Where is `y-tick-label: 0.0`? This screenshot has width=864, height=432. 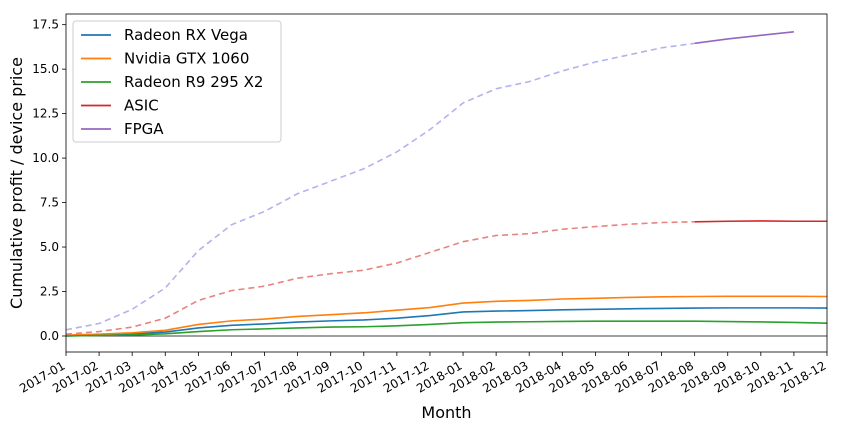 y-tick-label: 0.0 is located at coordinates (49, 336).